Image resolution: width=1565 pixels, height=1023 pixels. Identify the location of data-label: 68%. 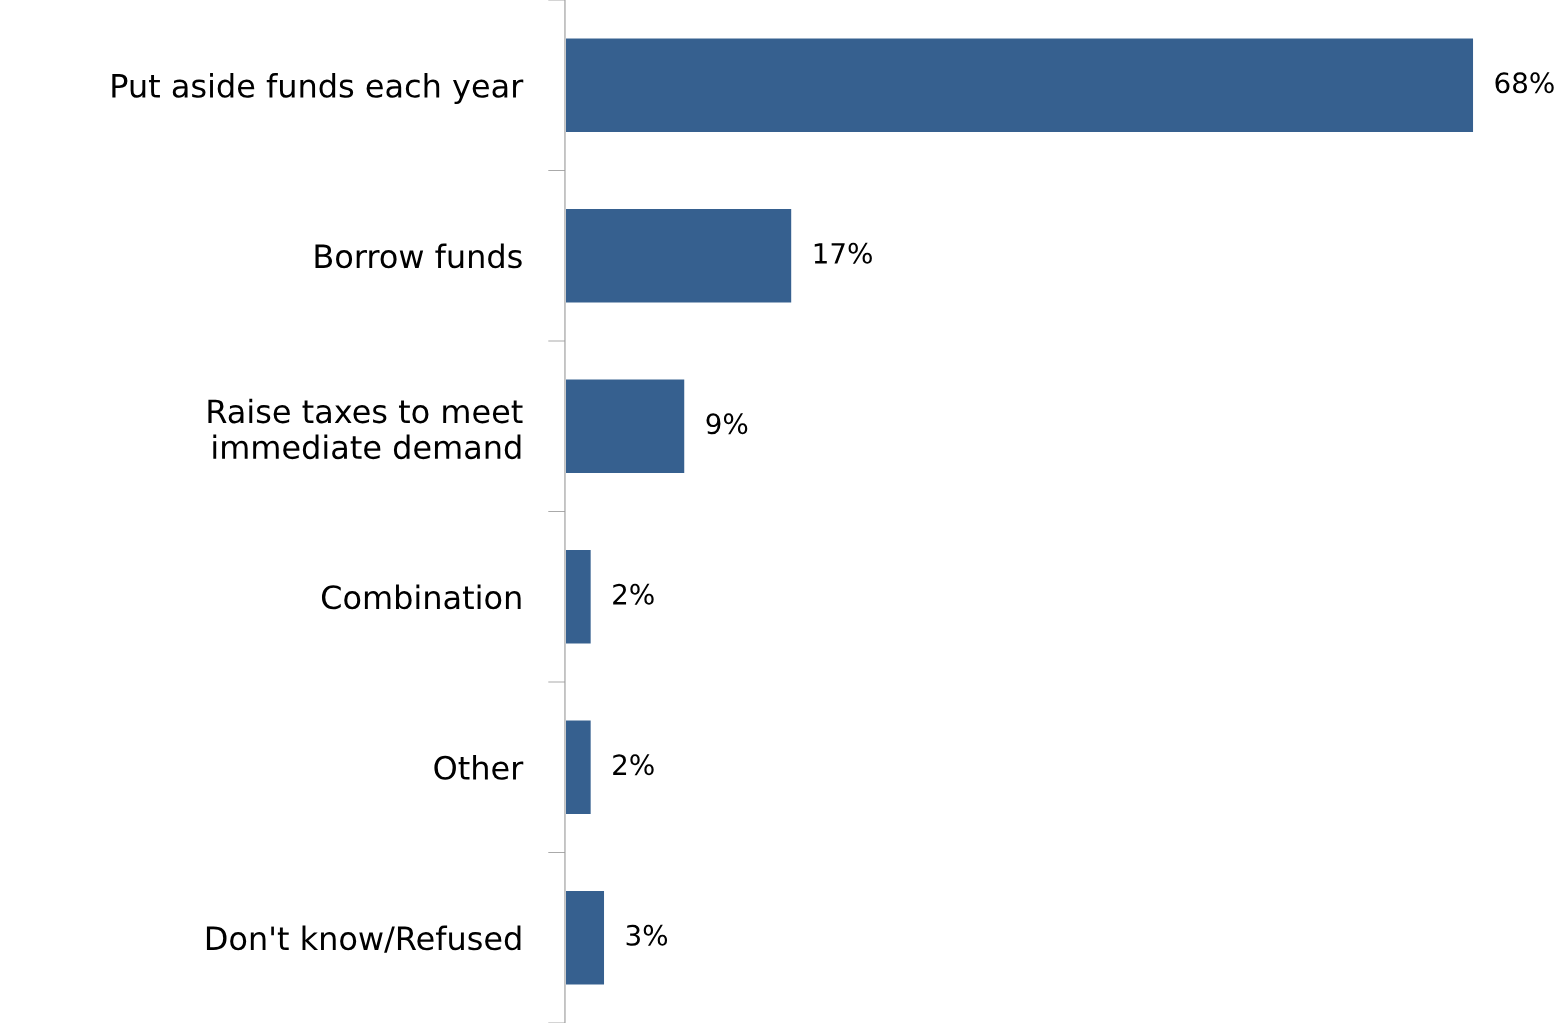
(1524, 83).